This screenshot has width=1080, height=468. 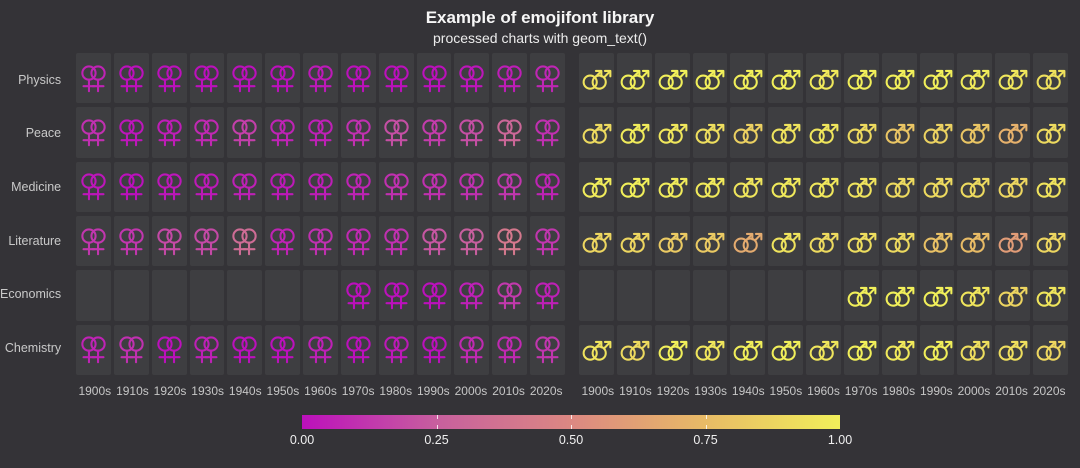 What do you see at coordinates (396, 391) in the screenshot?
I see `x-tick-label: 1980s` at bounding box center [396, 391].